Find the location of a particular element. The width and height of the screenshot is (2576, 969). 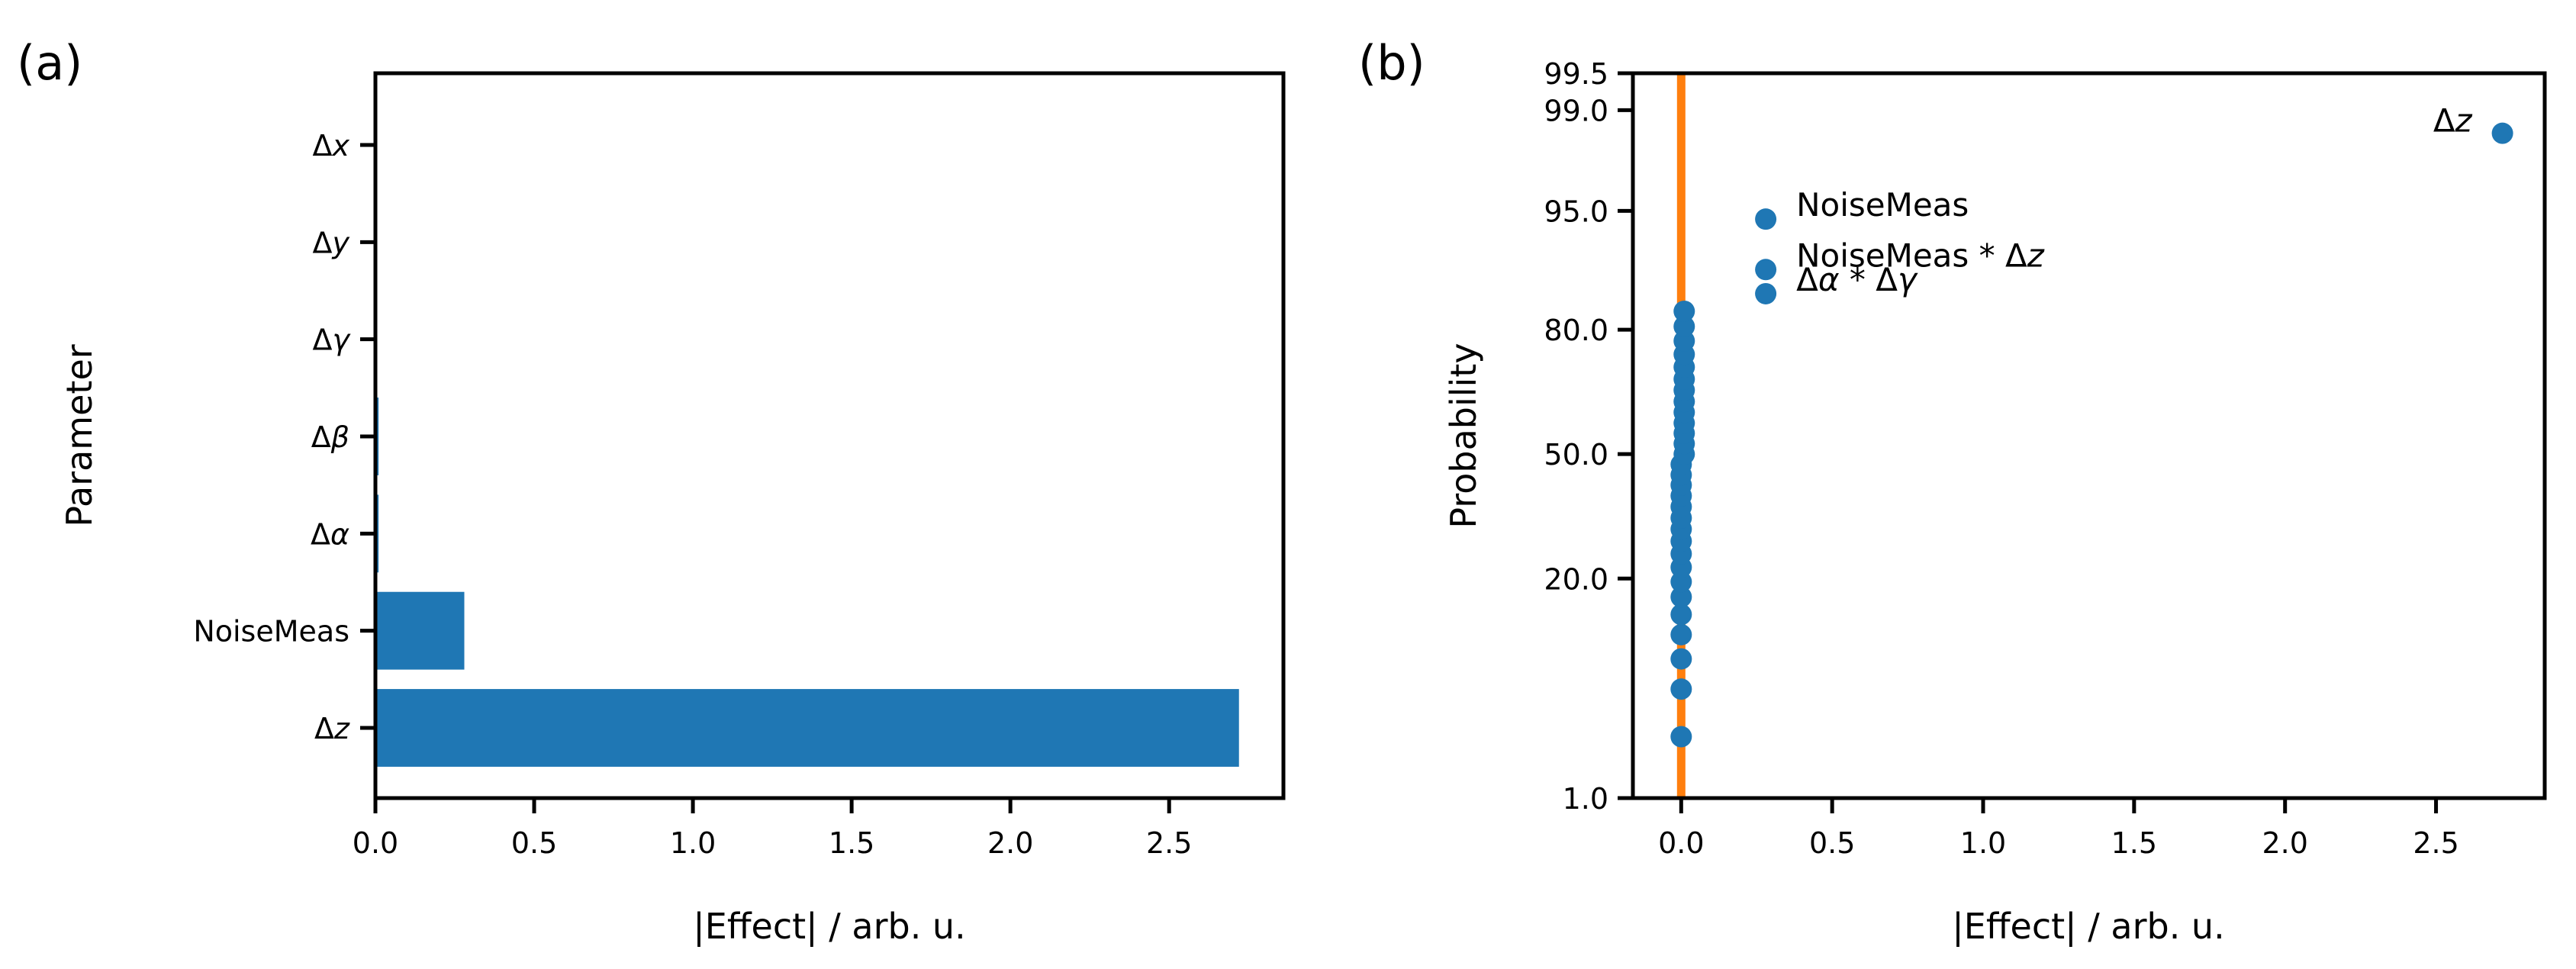

y-tick-label: 99.0 is located at coordinates (1576, 110).